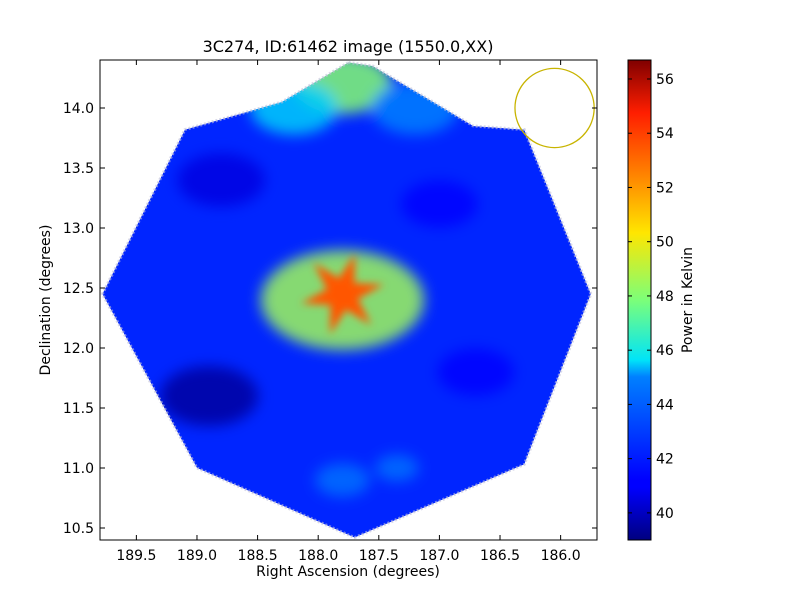 This screenshot has width=800, height=600. What do you see at coordinates (78, 469) in the screenshot?
I see `y-tick-label: 11.0` at bounding box center [78, 469].